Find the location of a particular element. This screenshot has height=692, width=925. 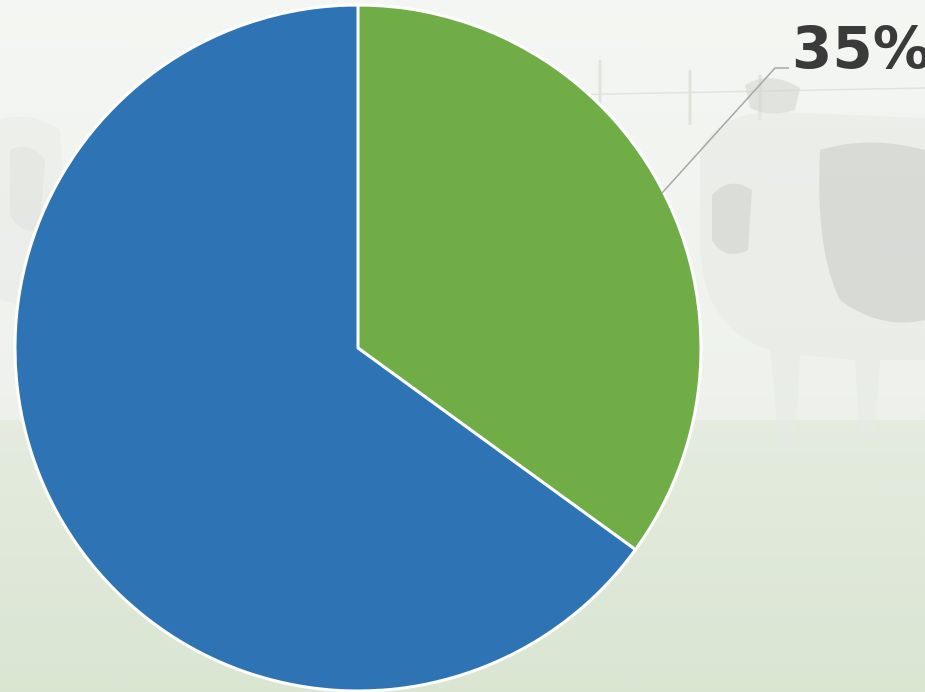

pie-slice-label-0: 35% is located at coordinates (858, 48).